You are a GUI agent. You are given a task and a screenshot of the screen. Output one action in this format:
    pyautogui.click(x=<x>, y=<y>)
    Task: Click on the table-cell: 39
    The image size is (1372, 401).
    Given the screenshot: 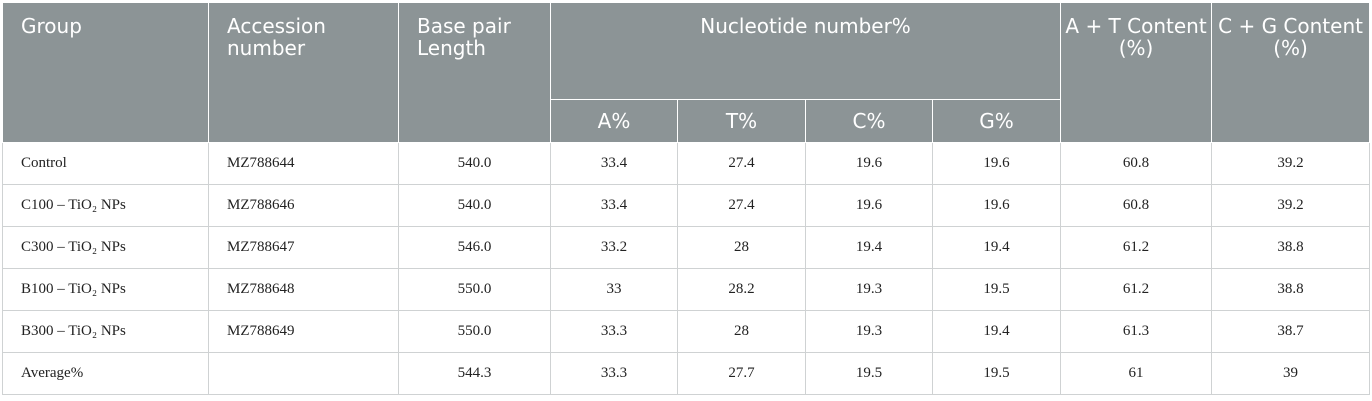 What is the action you would take?
    pyautogui.click(x=1291, y=373)
    